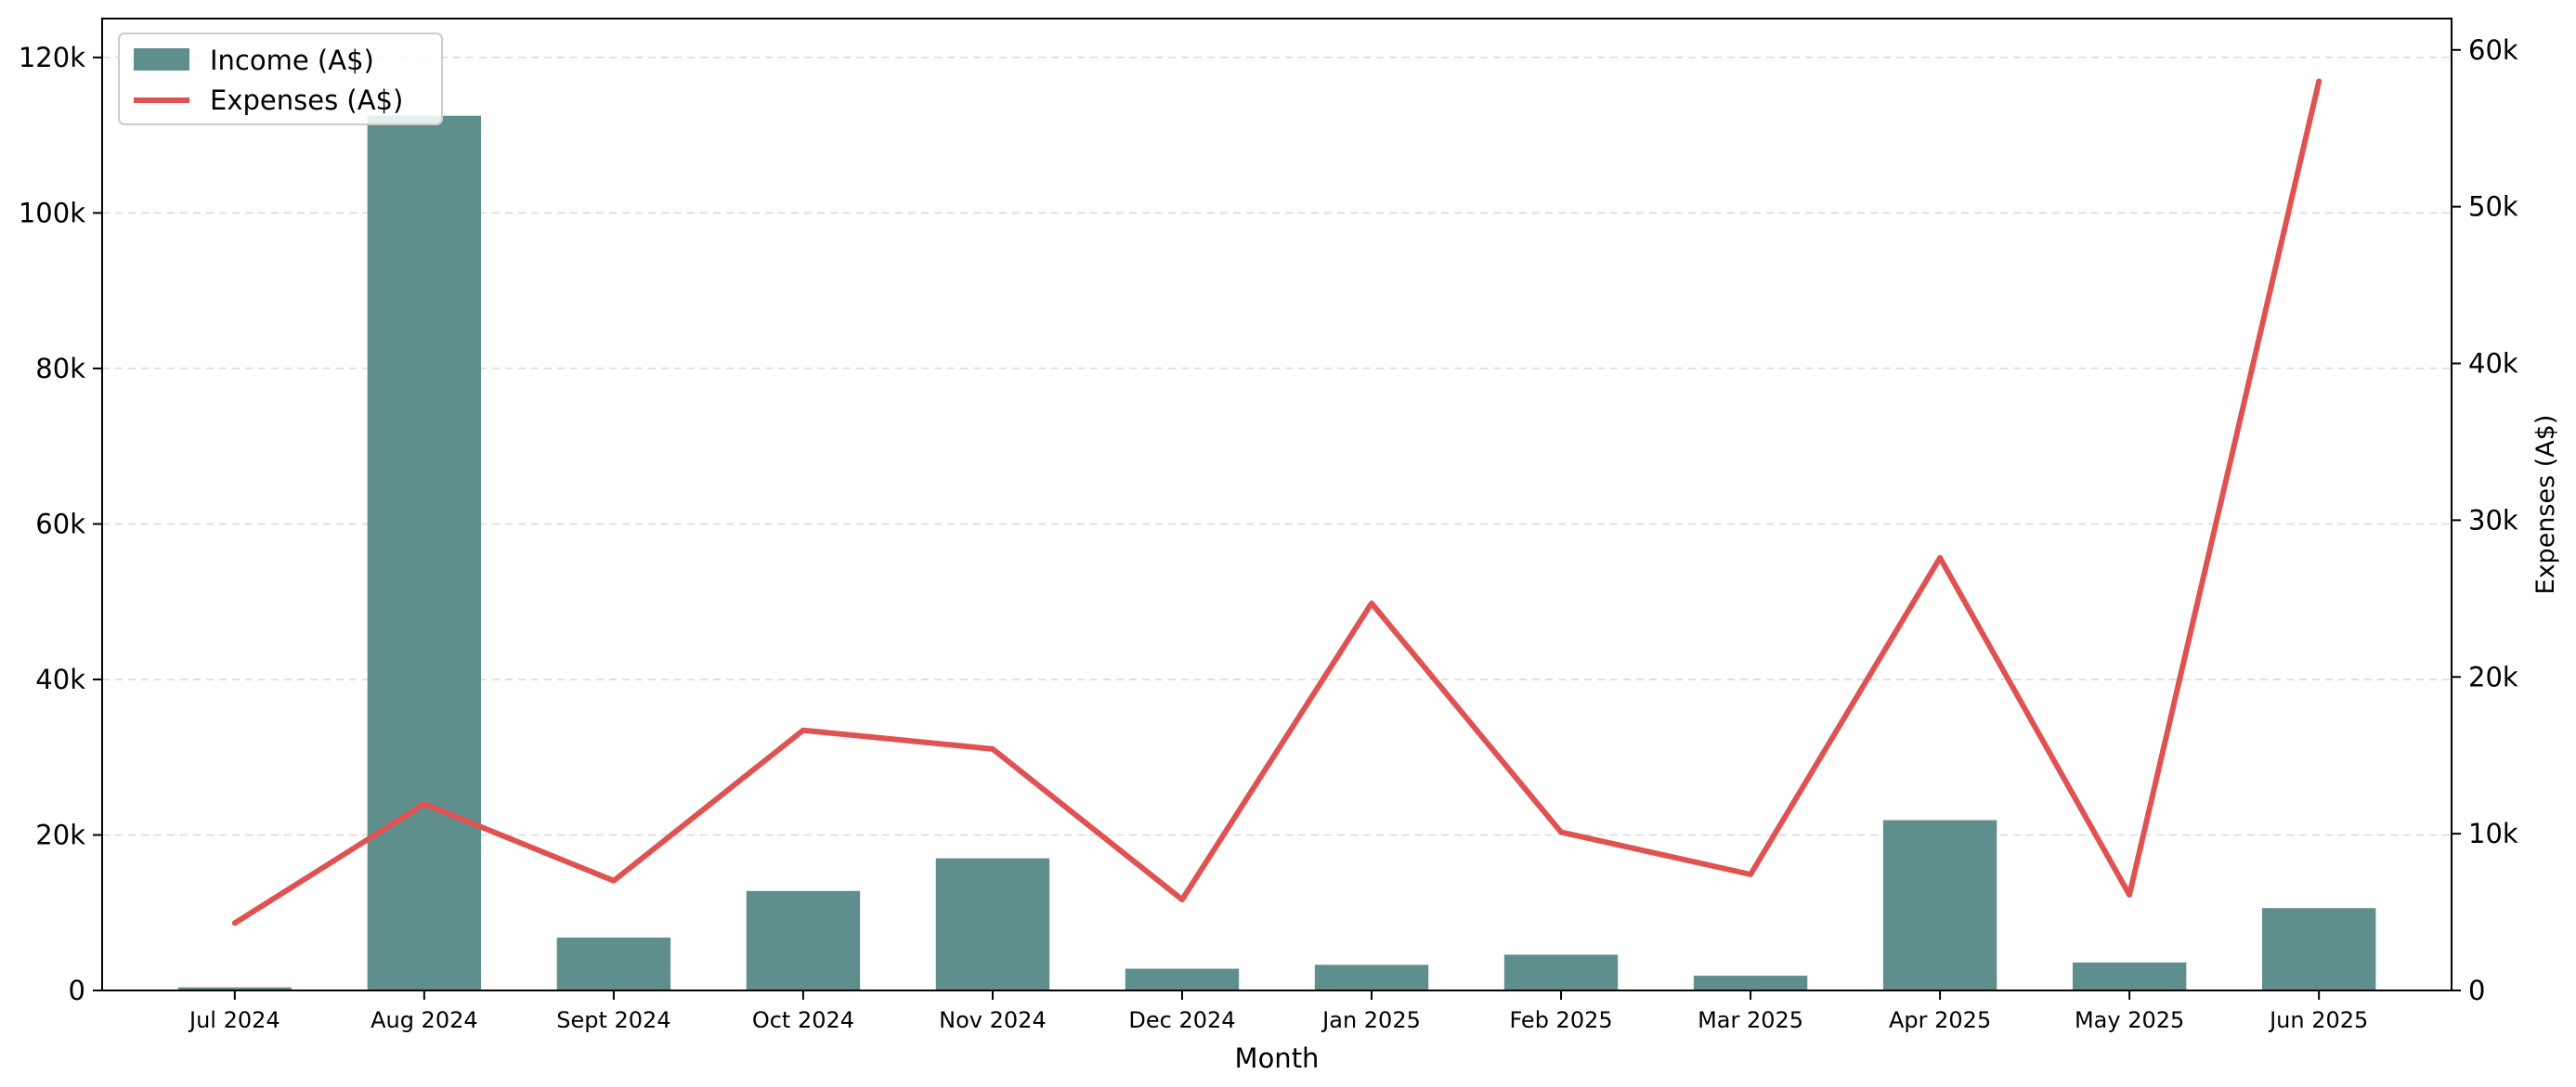  I want to click on right-y-axis: 0 10k 20k 30k 40k 50k 60k, so click(2485, 520).